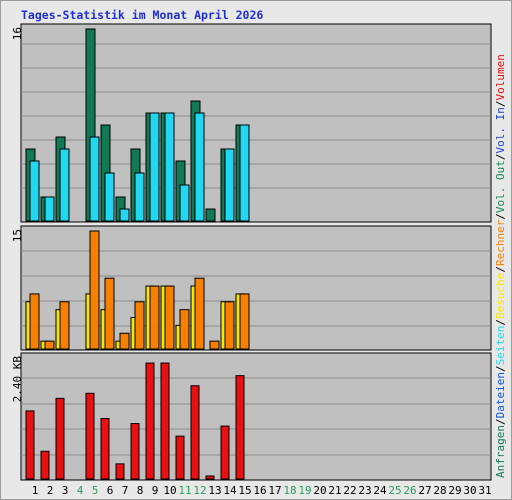  What do you see at coordinates (364, 490) in the screenshot?
I see `x-tick-label-day-23: 23` at bounding box center [364, 490].